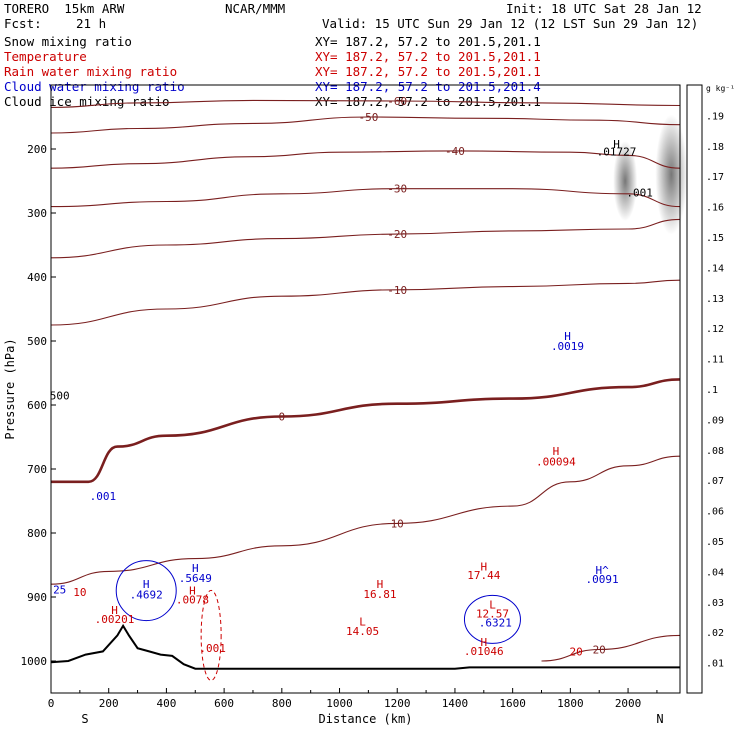  Describe the element at coordinates (365, 646) in the screenshot. I see `terrain-line` at that location.